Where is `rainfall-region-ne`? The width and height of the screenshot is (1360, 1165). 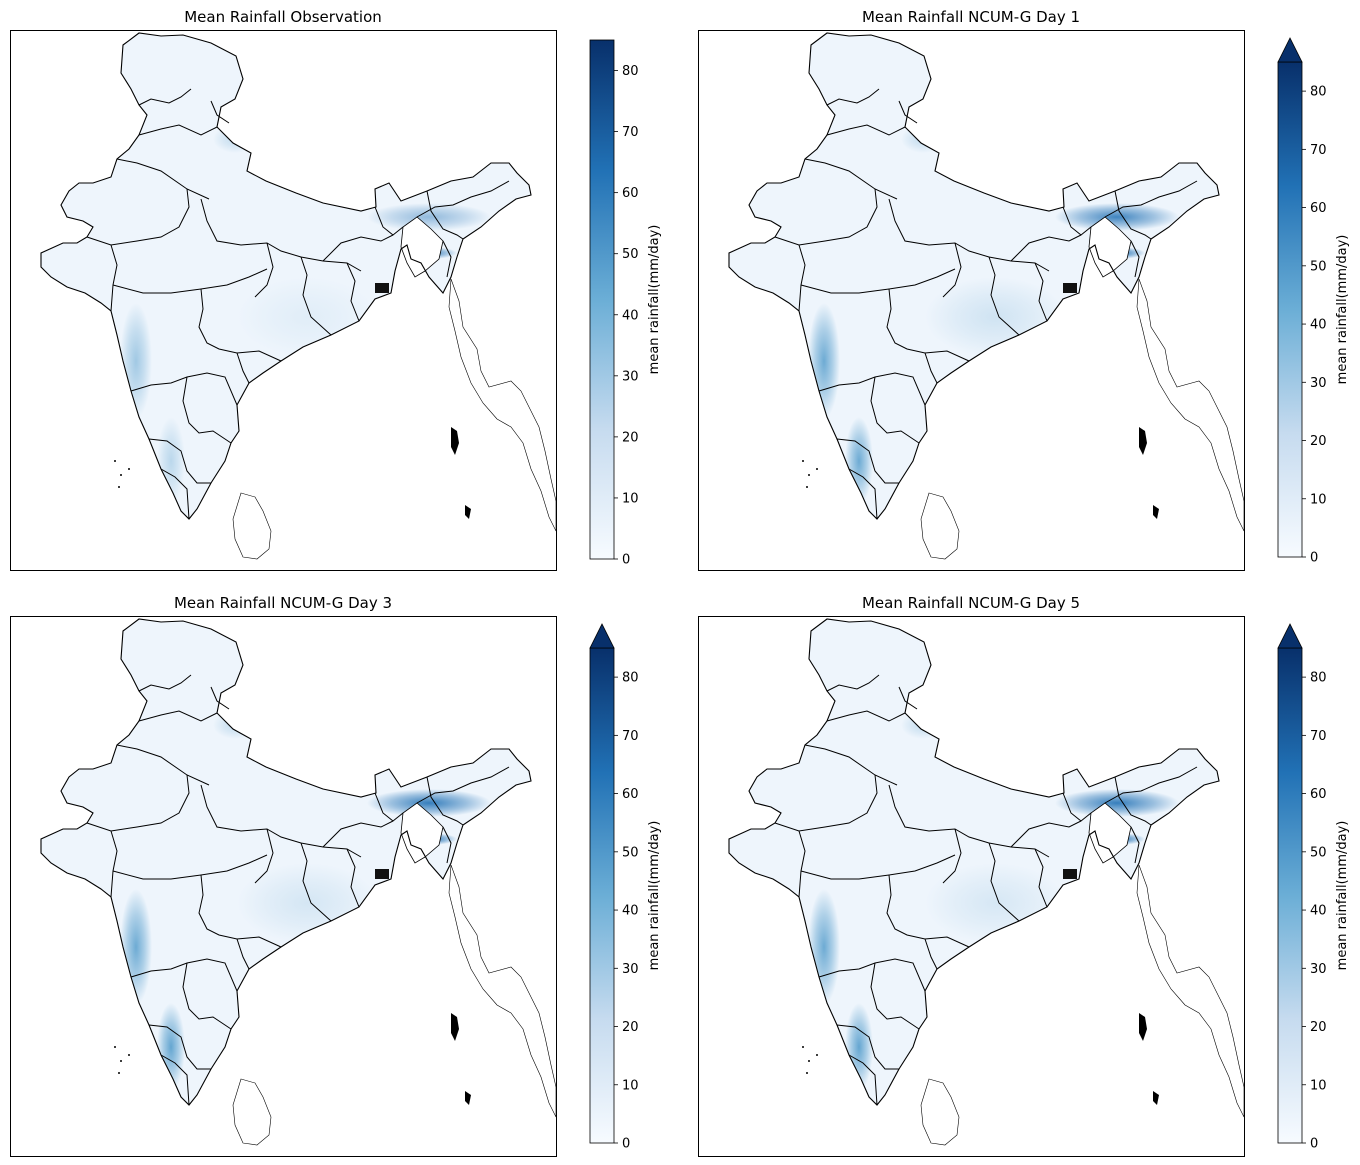
rainfall-region-ne is located at coordinates (1117, 803).